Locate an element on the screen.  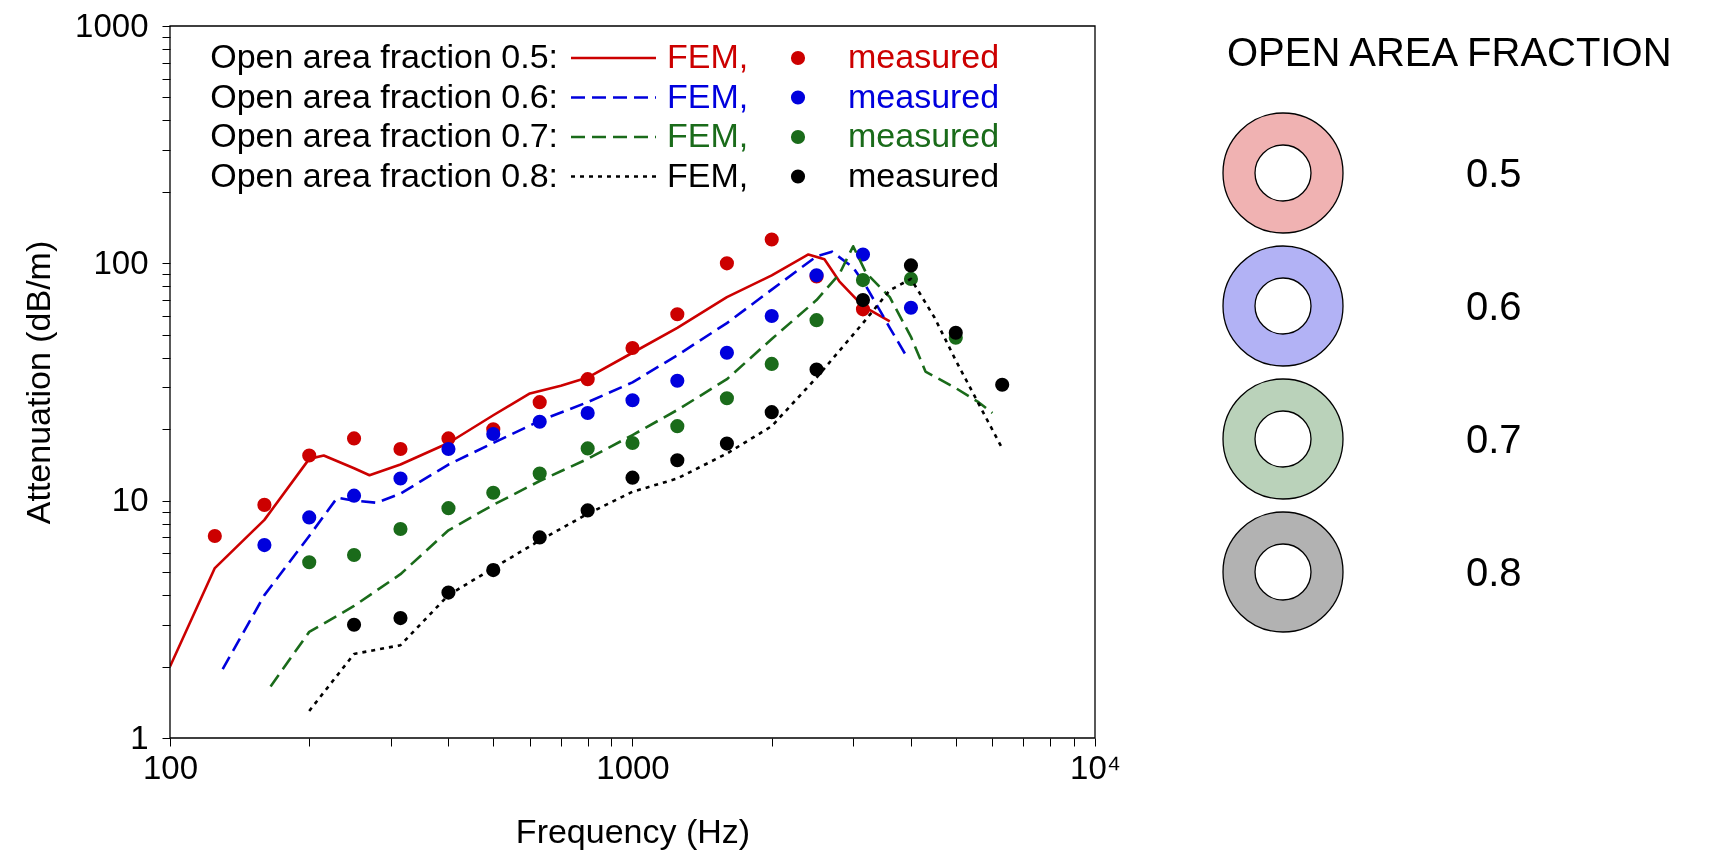
x-axis-title: Frequency (Hz) is located at coordinates (633, 830).